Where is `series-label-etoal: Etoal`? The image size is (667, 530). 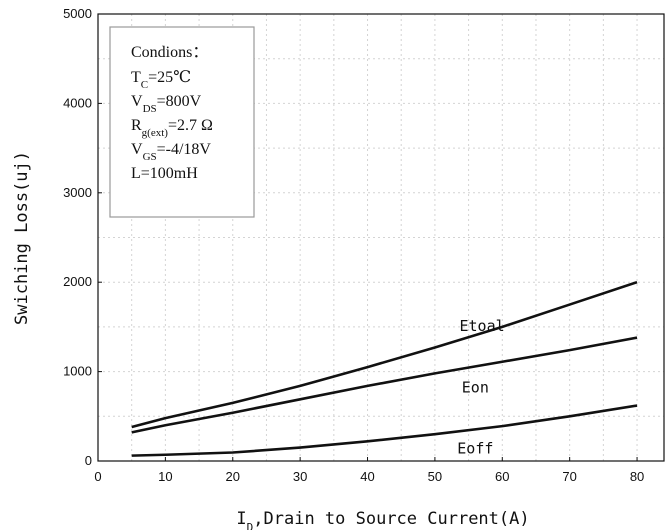 series-label-etoal: Etoal is located at coordinates (481, 326).